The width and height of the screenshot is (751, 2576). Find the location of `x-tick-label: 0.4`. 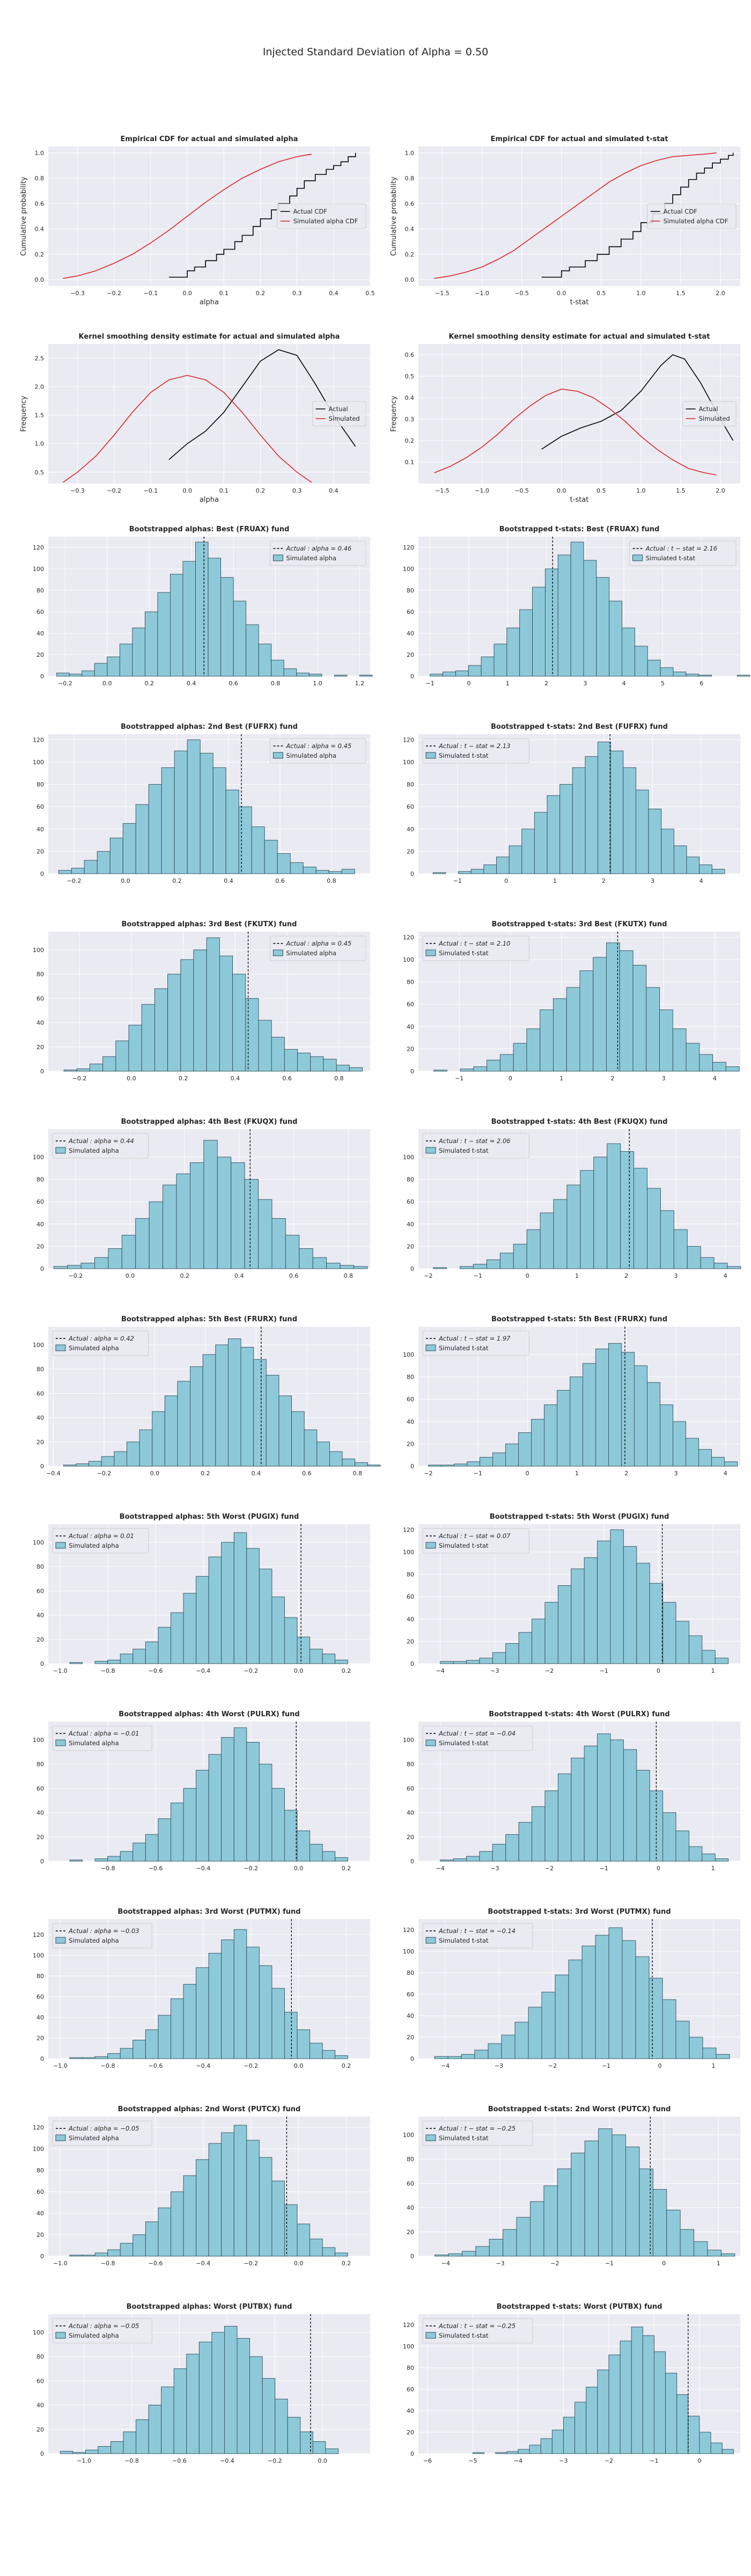

x-tick-label: 0.4 is located at coordinates (228, 880).